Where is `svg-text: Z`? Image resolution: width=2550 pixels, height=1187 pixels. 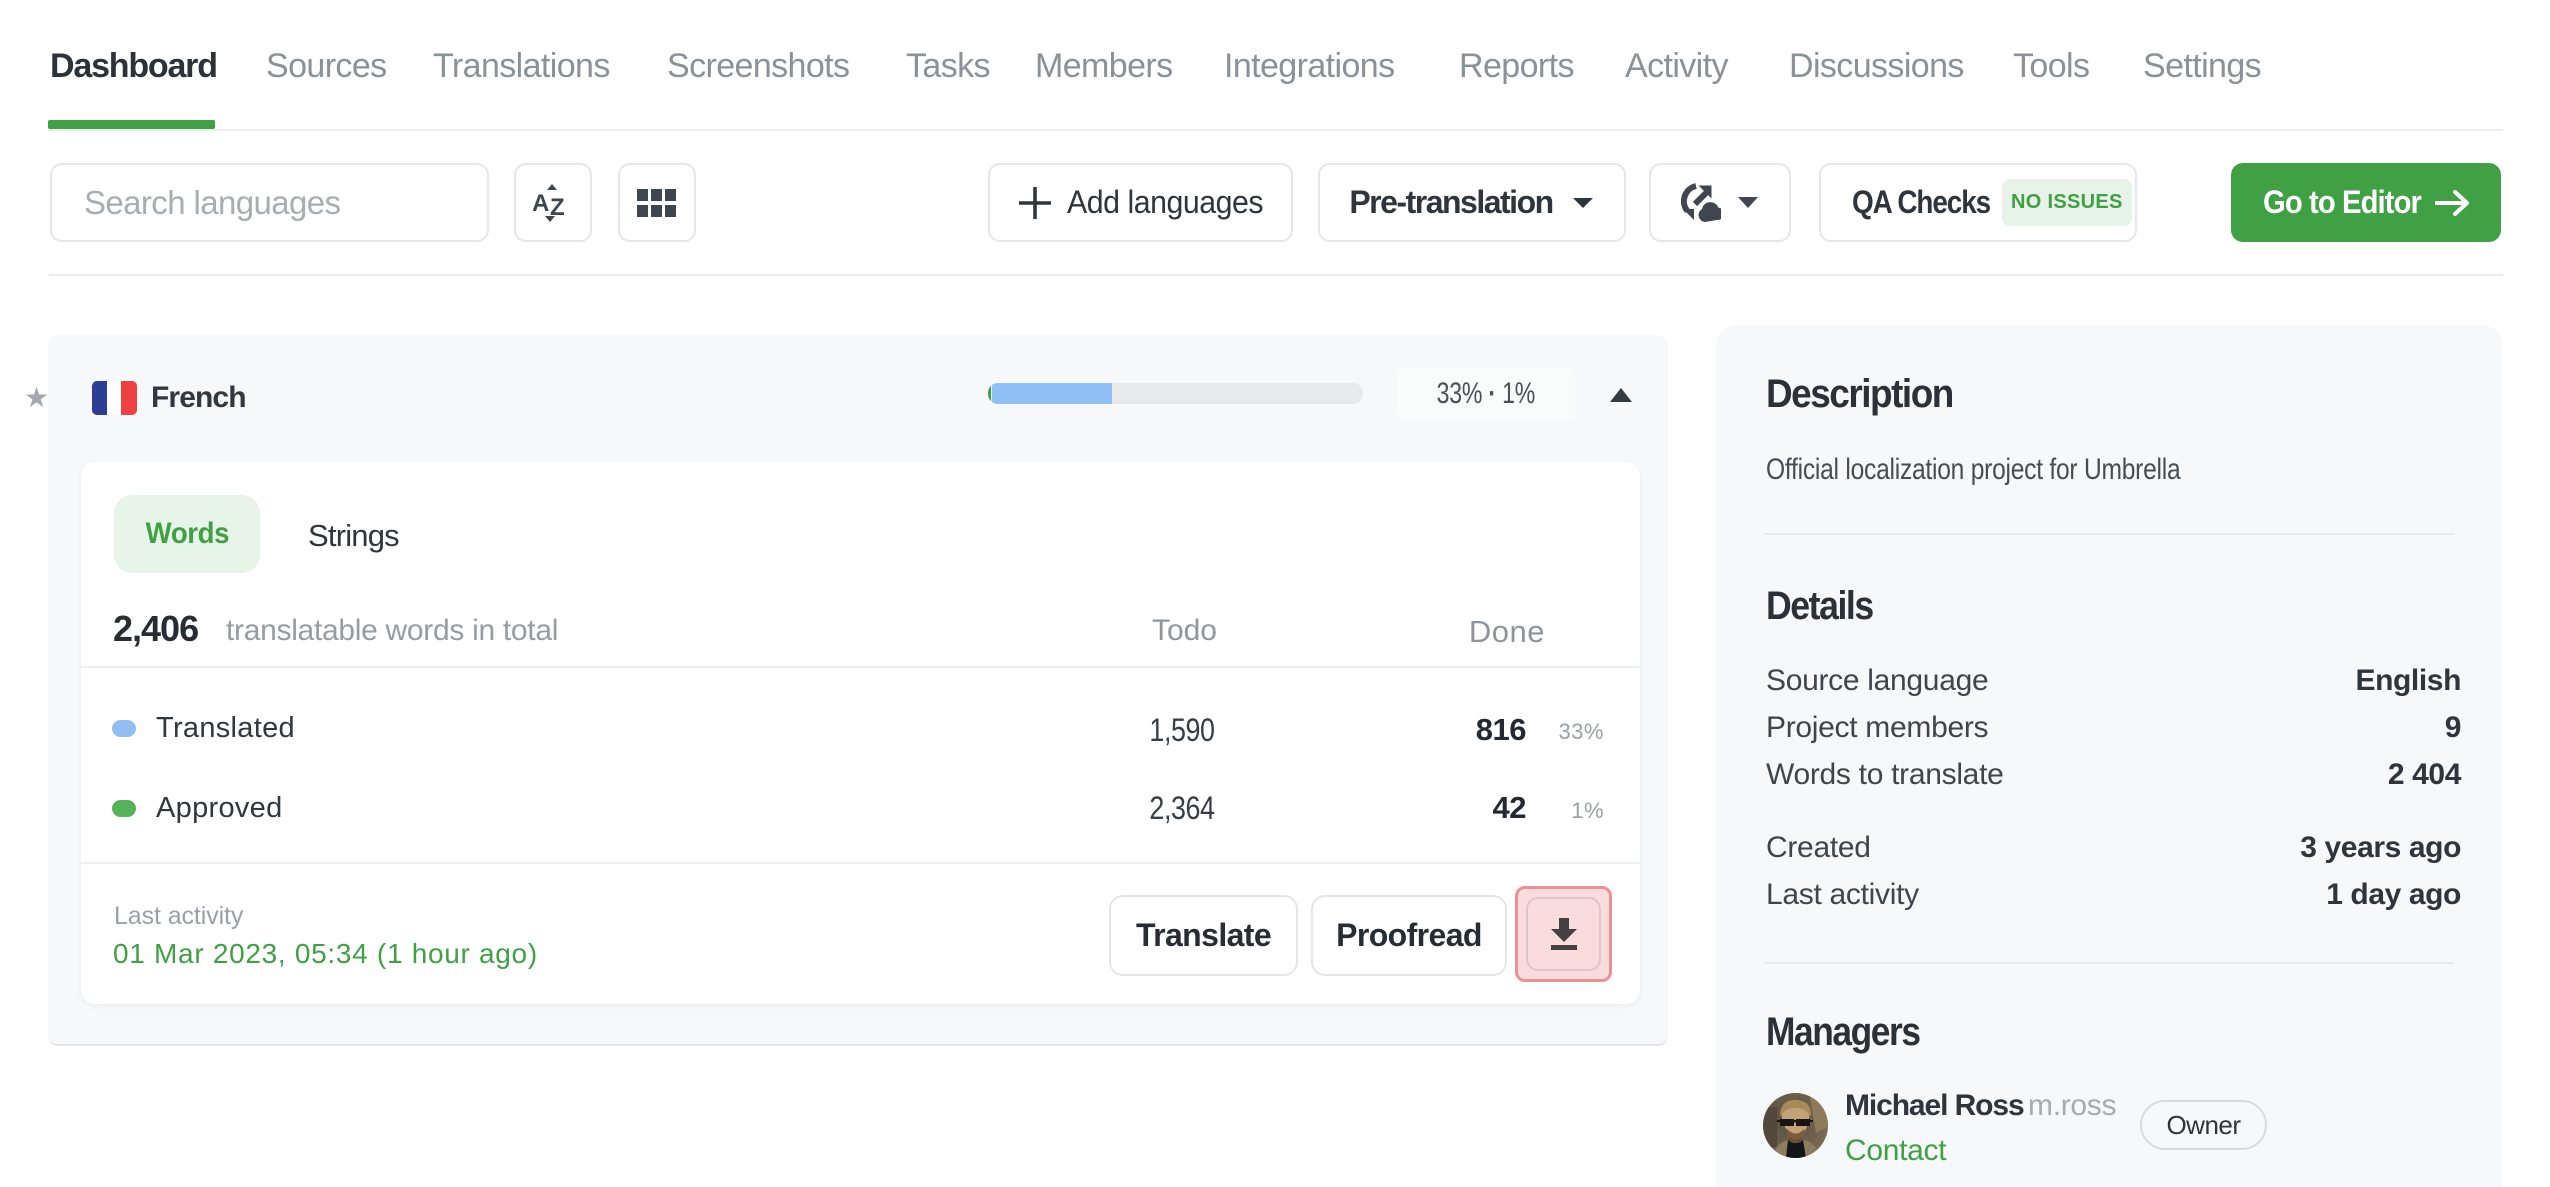
svg-text: Z is located at coordinates (557, 207).